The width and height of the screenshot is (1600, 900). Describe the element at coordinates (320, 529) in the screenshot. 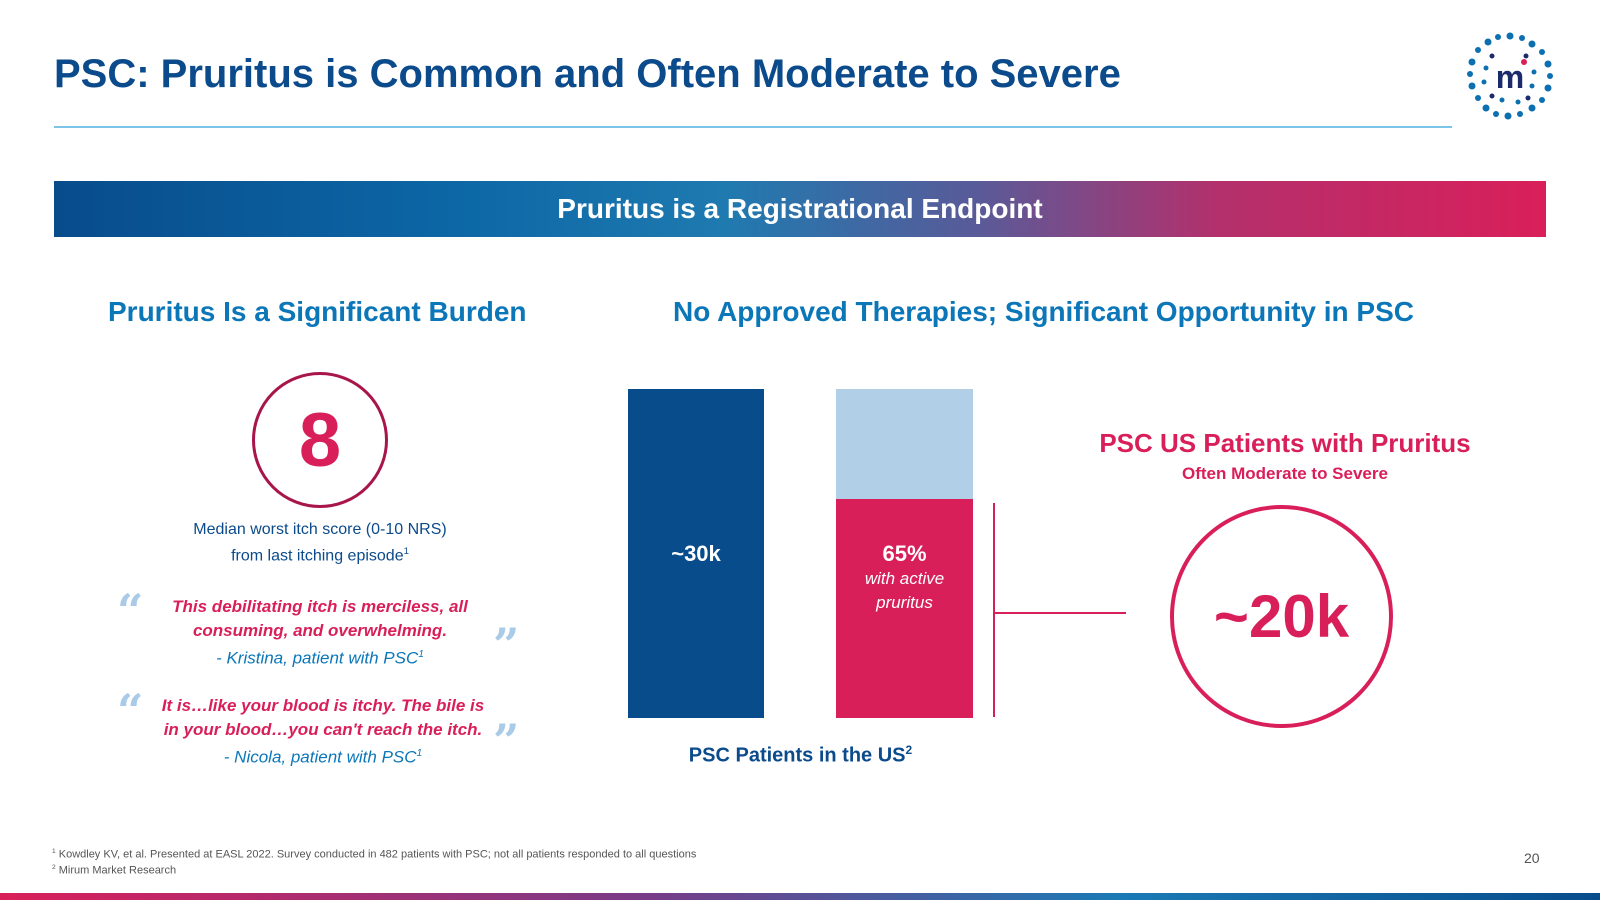

I see `caption-line-1: Median worst itch score (0-10 NRS)` at that location.